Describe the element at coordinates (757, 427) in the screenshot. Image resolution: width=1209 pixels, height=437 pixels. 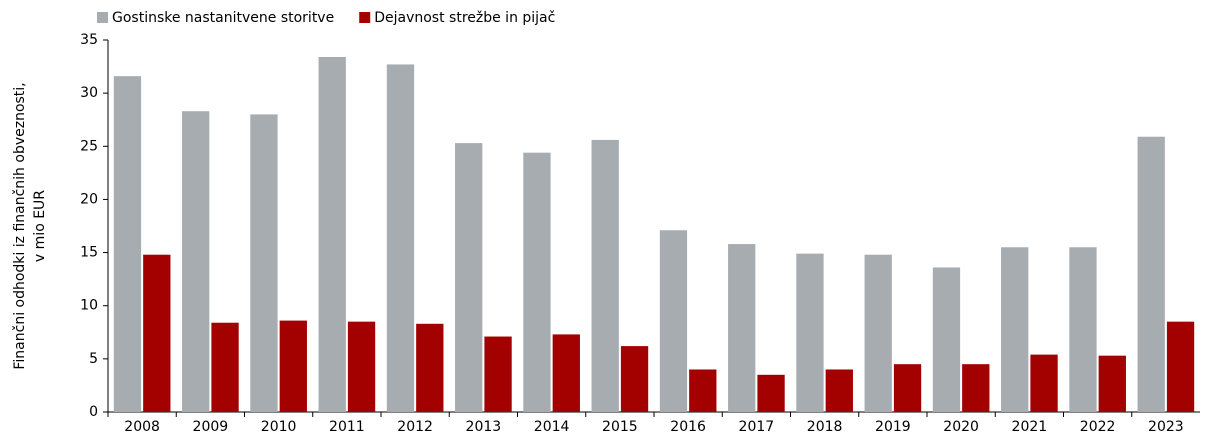
I see `x-tick-label: 2017` at that location.